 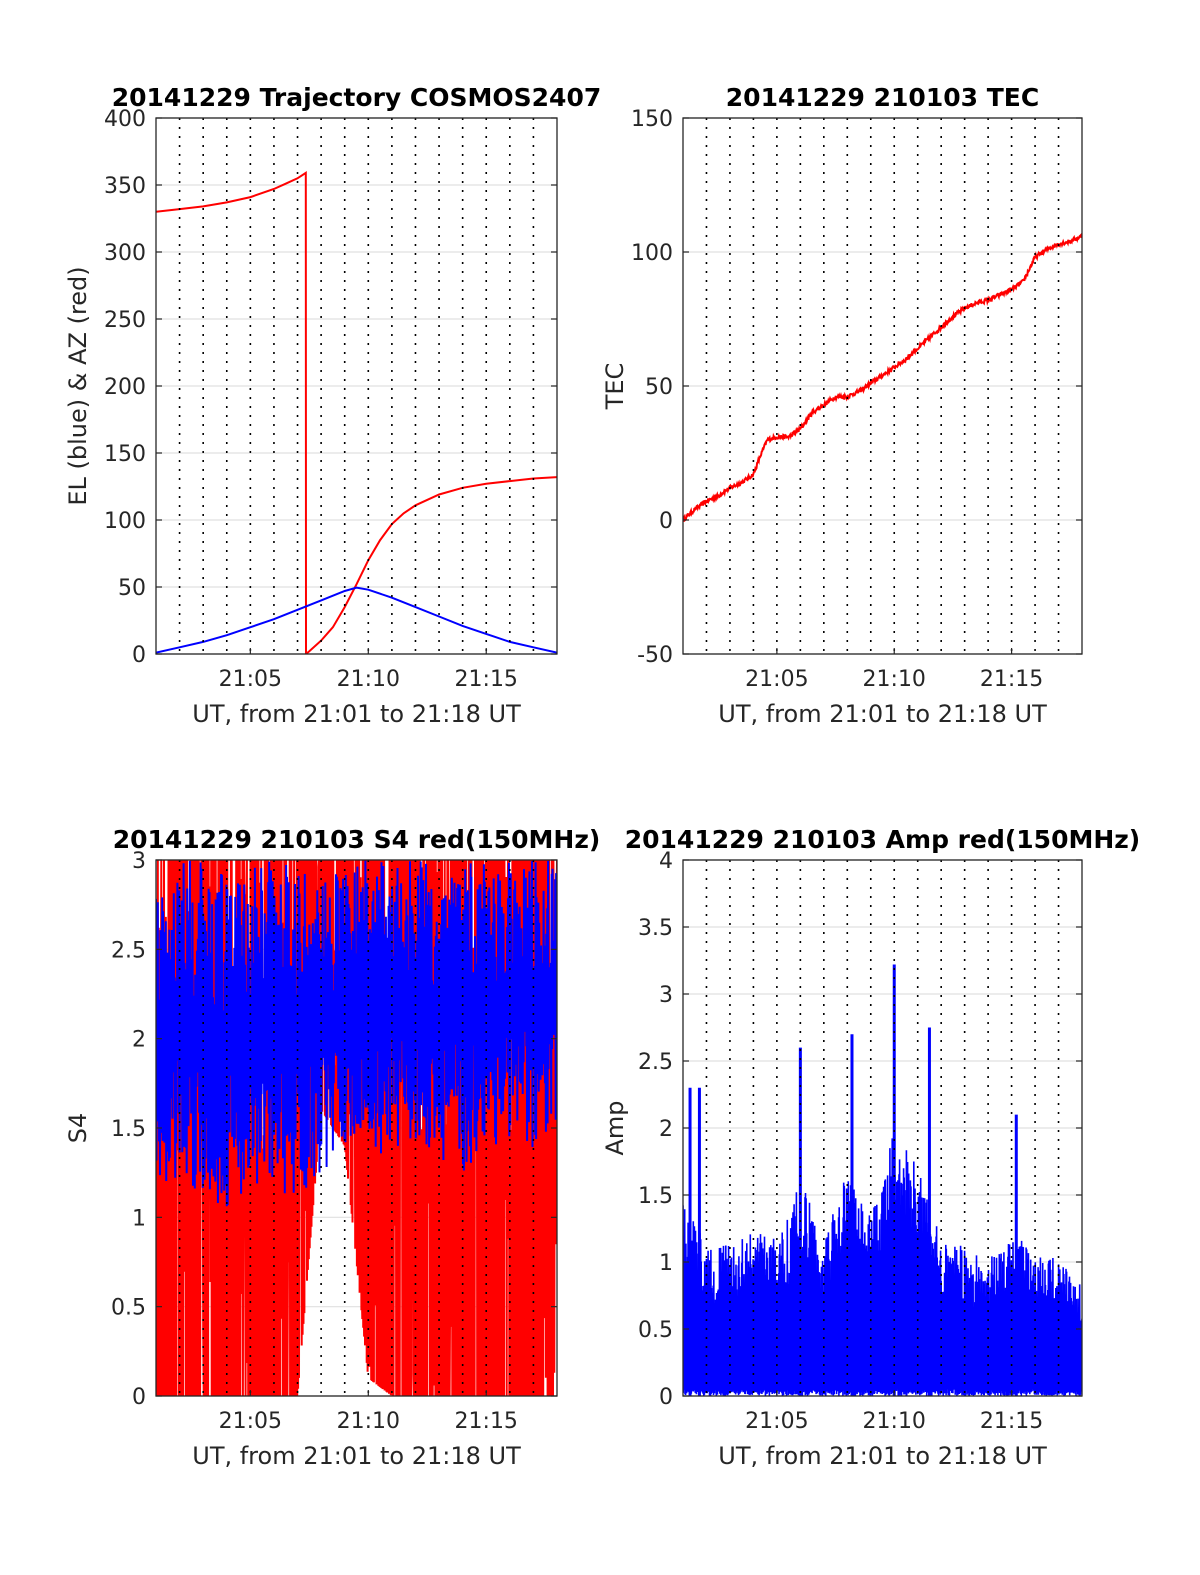 I want to click on y-axis-label: EL (blue) & AZ (red), so click(x=78, y=385).